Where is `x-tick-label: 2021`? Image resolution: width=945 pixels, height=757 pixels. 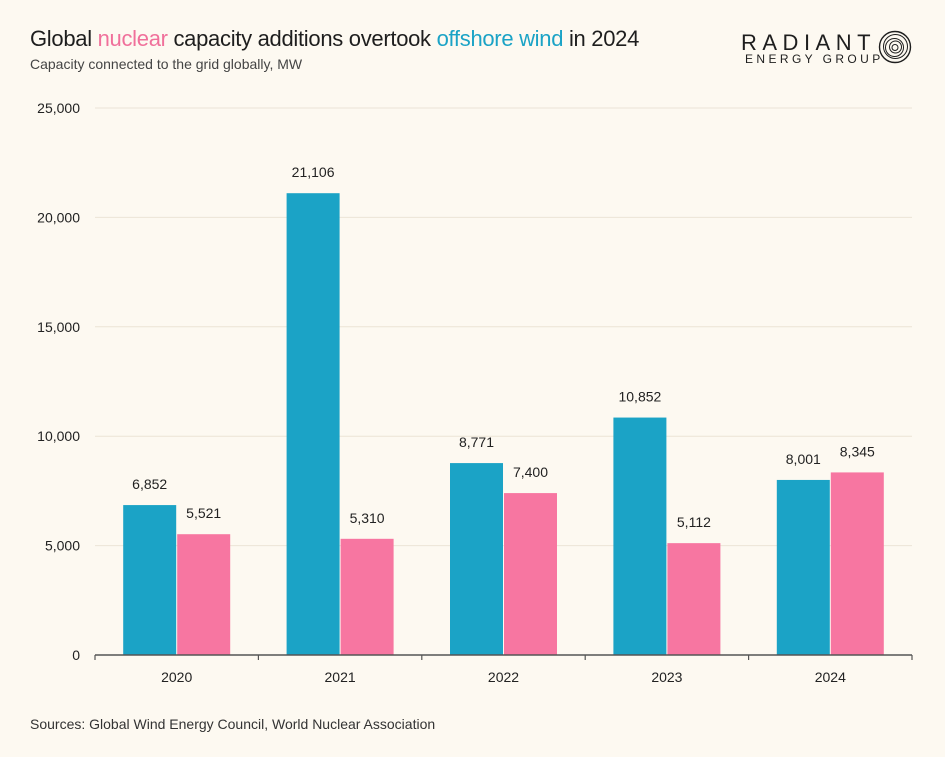
x-tick-label: 2021 is located at coordinates (340, 677).